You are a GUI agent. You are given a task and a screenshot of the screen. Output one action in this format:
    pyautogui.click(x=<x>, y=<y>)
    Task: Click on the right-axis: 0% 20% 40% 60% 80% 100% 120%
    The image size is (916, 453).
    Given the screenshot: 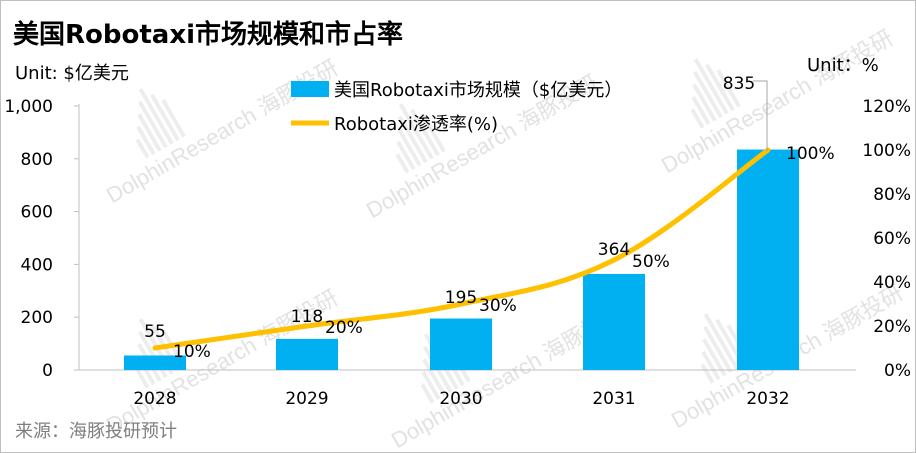 What is the action you would take?
    pyautogui.click(x=886, y=239)
    